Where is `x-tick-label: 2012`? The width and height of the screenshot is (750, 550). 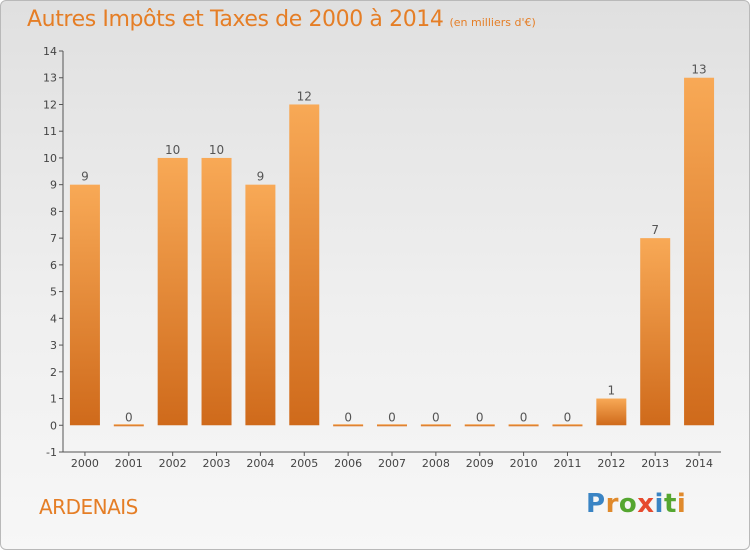
x-tick-label: 2012 is located at coordinates (611, 463).